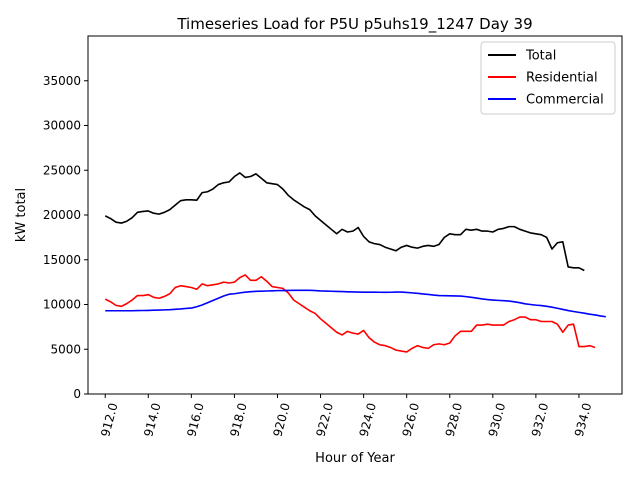  What do you see at coordinates (77, 394) in the screenshot?
I see `y-tick-label: 0` at bounding box center [77, 394].